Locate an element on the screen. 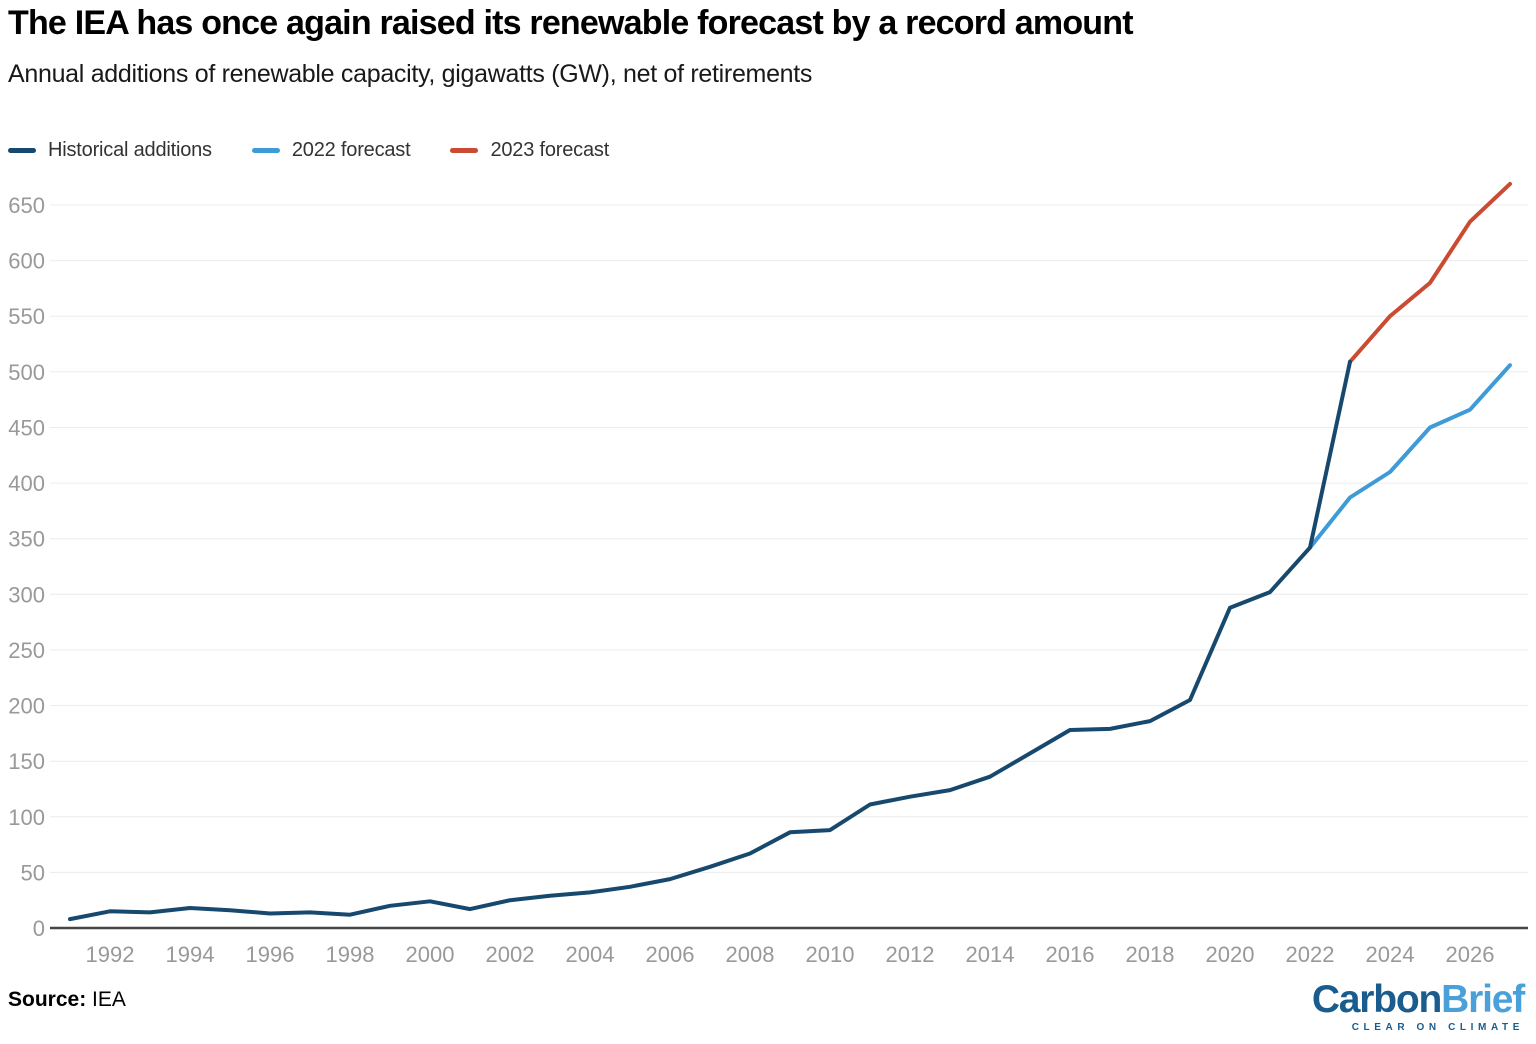 The image size is (1536, 1044). y-axis-tick-label: 400 is located at coordinates (26, 483).